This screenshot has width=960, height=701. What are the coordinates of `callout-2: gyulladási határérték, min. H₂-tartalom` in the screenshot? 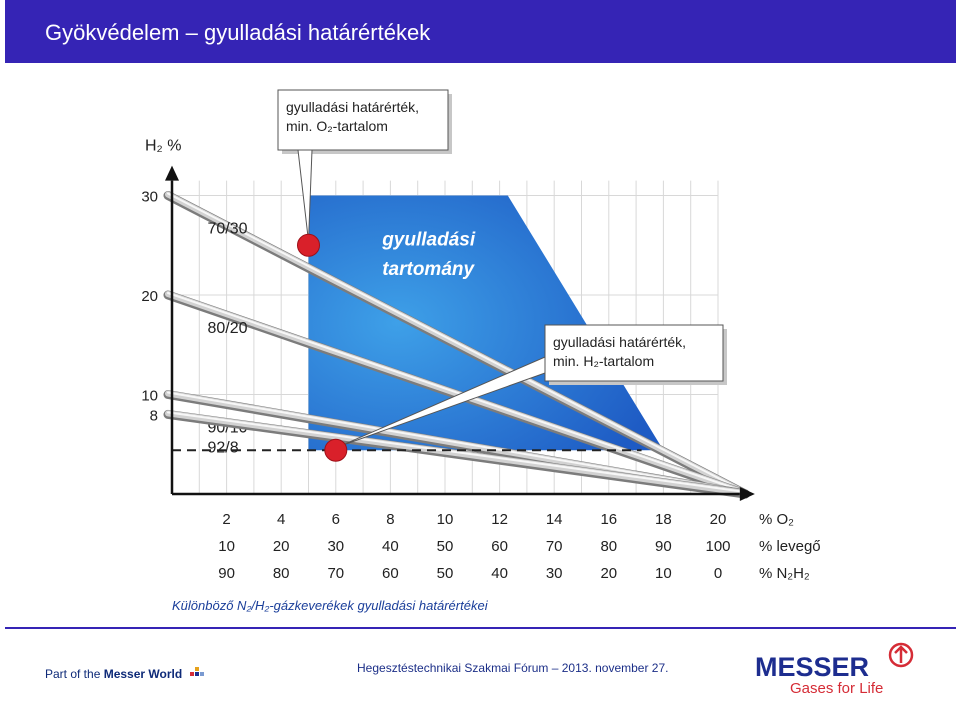 It's located at (533, 385).